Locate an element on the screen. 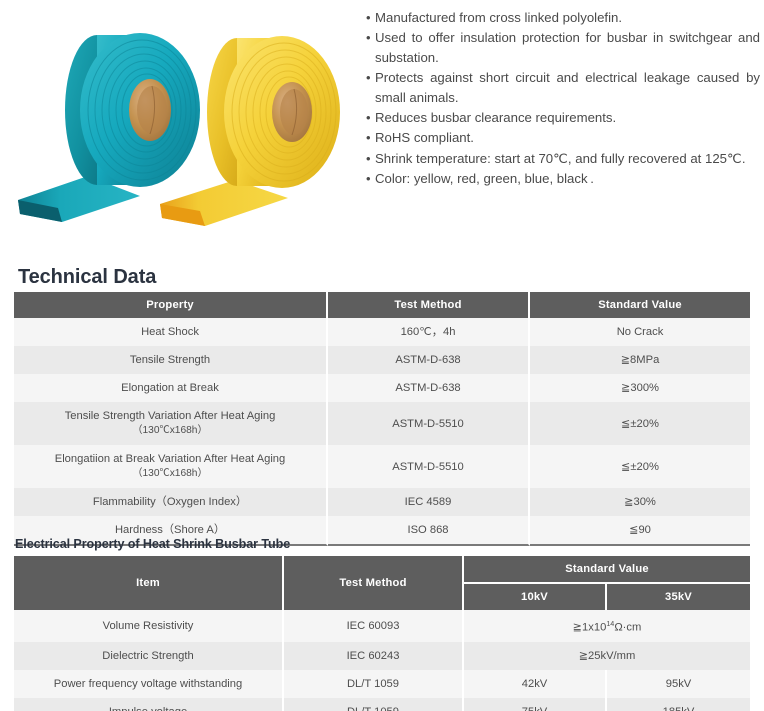  cell-test-method: ISO 868 is located at coordinates (429, 531).